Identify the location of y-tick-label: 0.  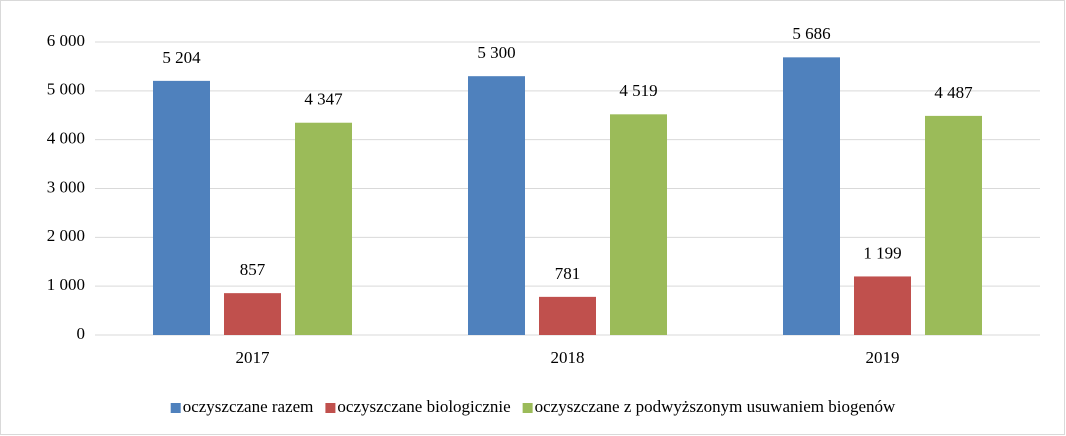
(81, 333).